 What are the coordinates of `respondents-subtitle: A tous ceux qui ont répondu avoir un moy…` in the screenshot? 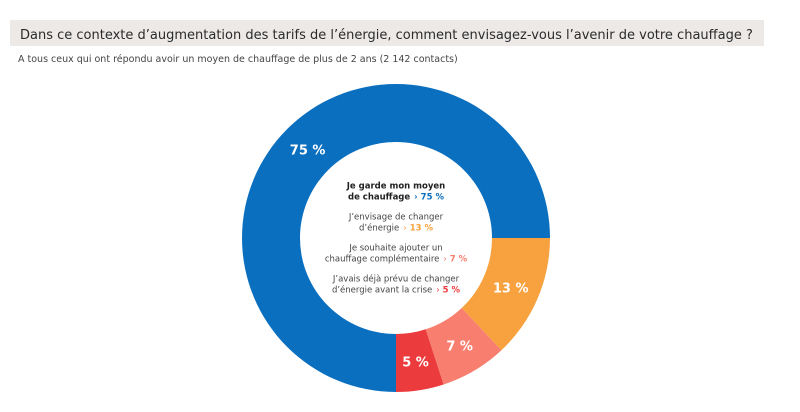 It's located at (238, 59).